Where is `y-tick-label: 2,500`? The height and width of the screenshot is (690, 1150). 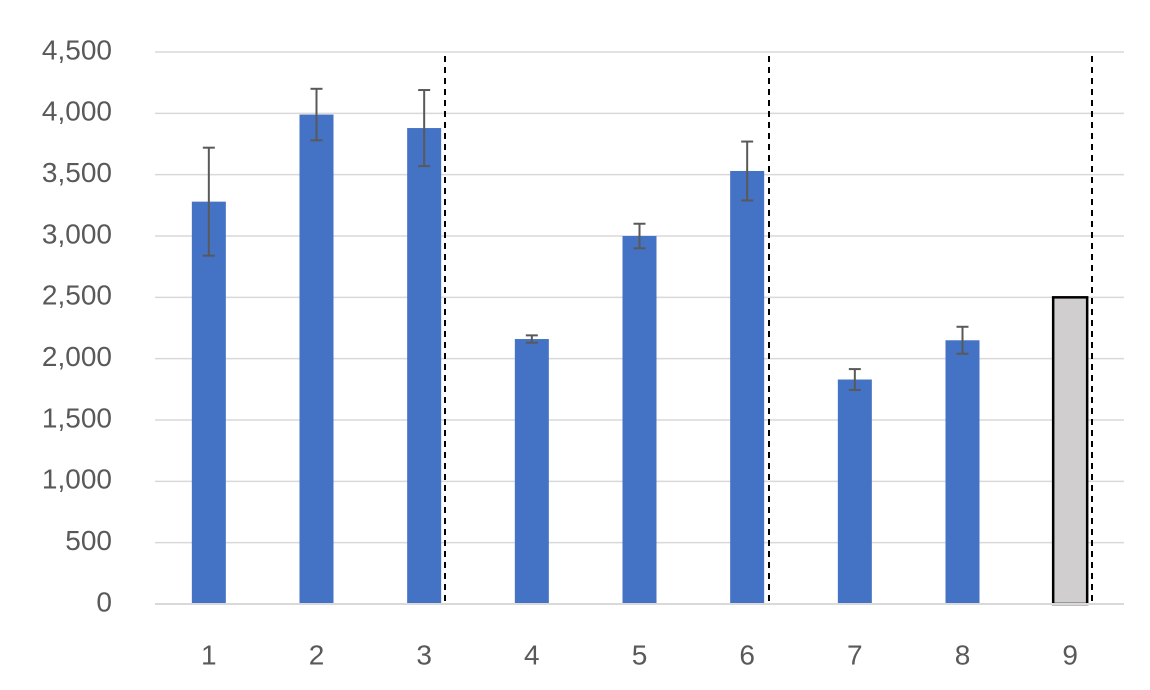
y-tick-label: 2,500 is located at coordinates (77, 295).